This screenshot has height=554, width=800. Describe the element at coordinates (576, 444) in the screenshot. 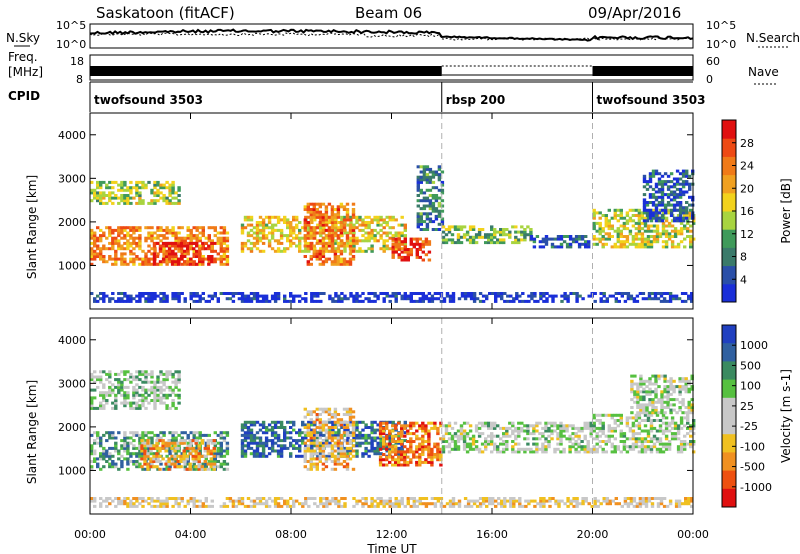

I see `cell-b6-1933` at that location.